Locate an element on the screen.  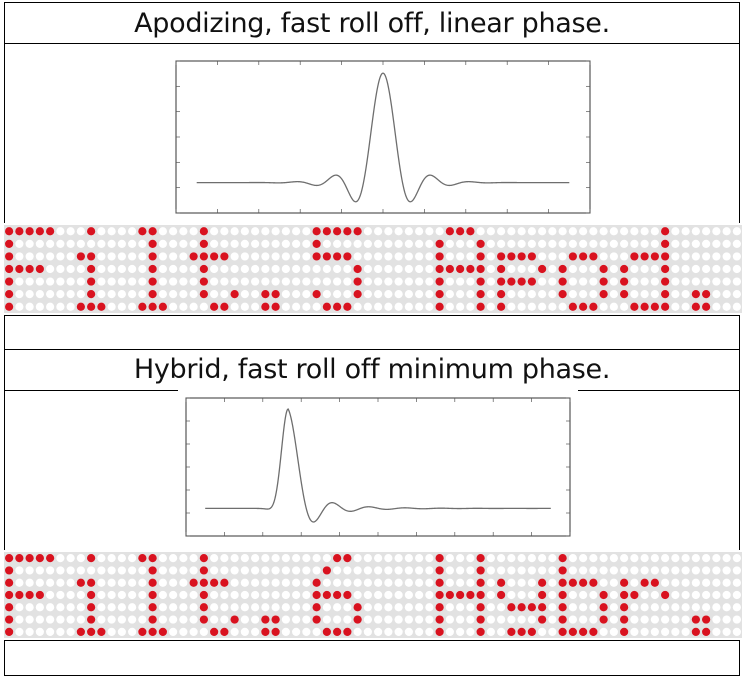
led-background is located at coordinates (373, 595).